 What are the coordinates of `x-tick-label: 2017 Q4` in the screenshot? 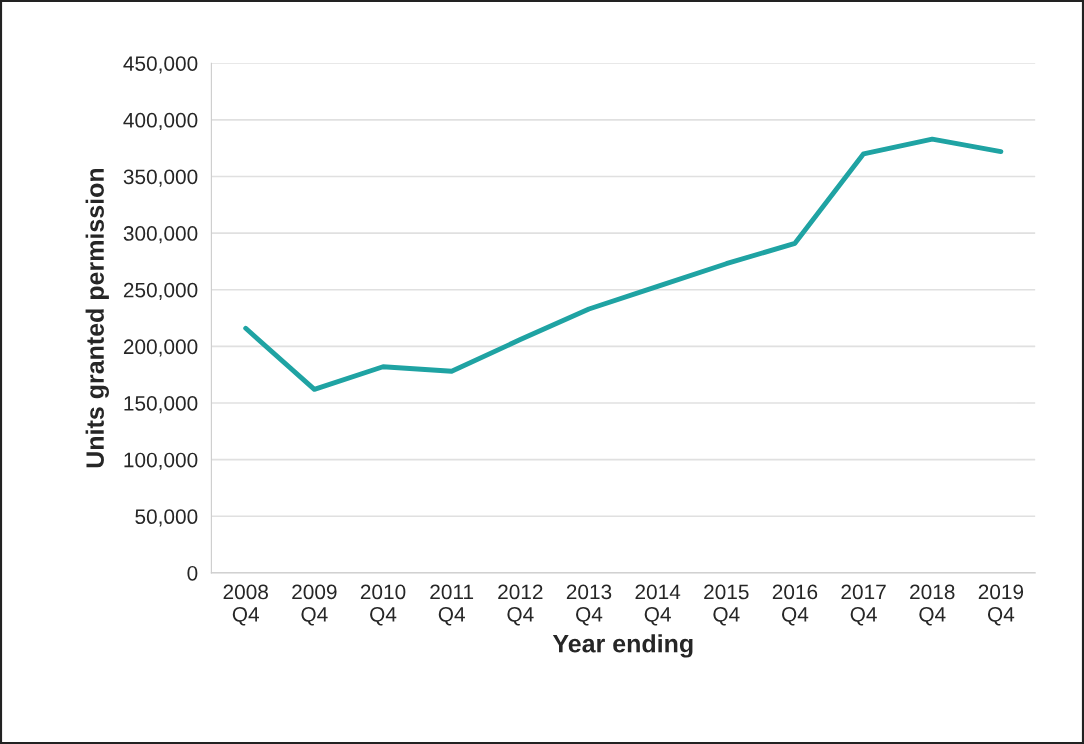 It's located at (863, 605).